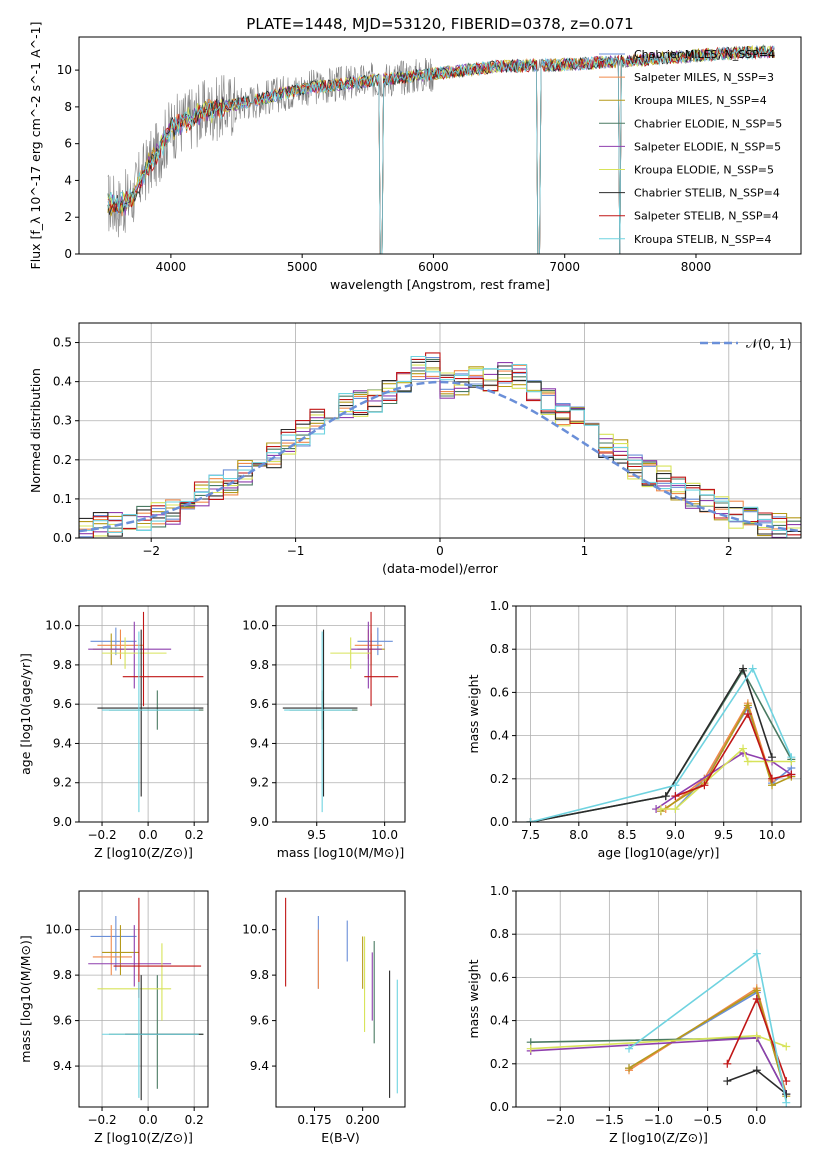 The image size is (819, 1170). What do you see at coordinates (772, 835) in the screenshot?
I see `x-tick-label: 10.0` at bounding box center [772, 835].